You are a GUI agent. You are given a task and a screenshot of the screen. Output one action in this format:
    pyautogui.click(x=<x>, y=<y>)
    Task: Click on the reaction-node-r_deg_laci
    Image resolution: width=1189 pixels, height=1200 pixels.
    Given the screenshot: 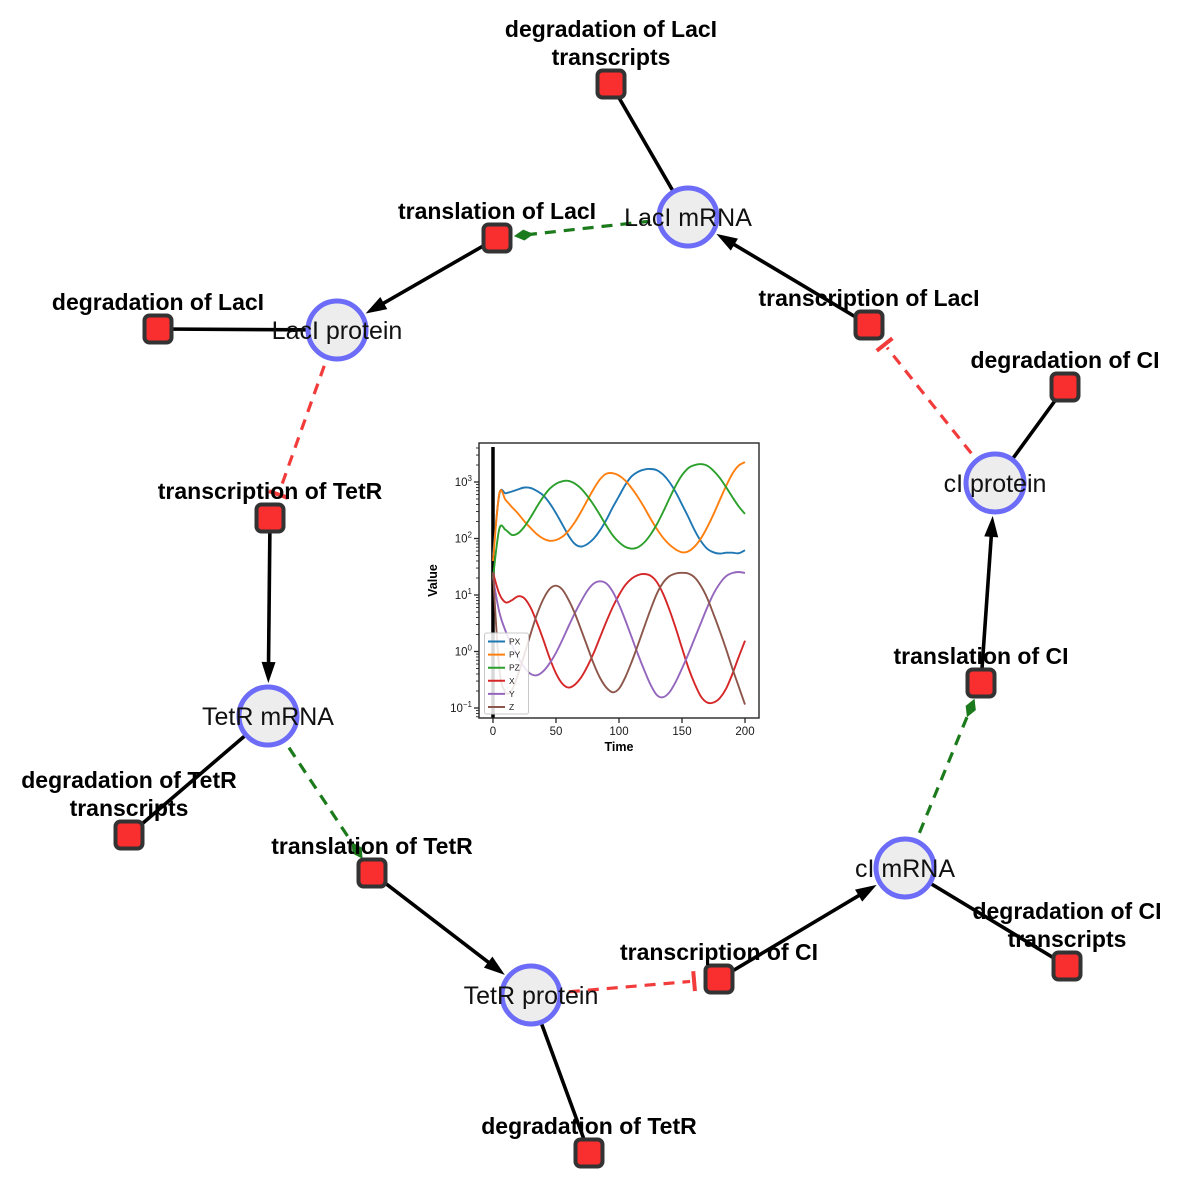 What is the action you would take?
    pyautogui.click(x=158, y=329)
    